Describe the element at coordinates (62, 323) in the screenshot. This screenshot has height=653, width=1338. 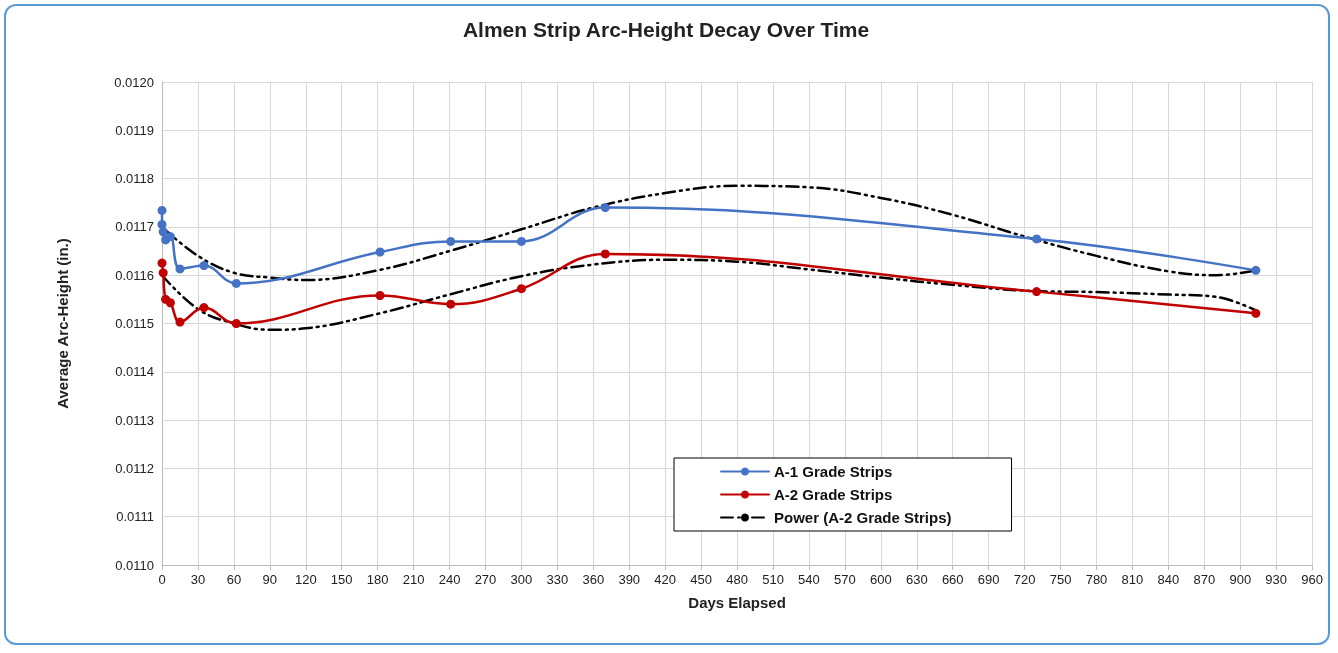
I see `y-axis-title: Average Arc-Height (in.)` at that location.